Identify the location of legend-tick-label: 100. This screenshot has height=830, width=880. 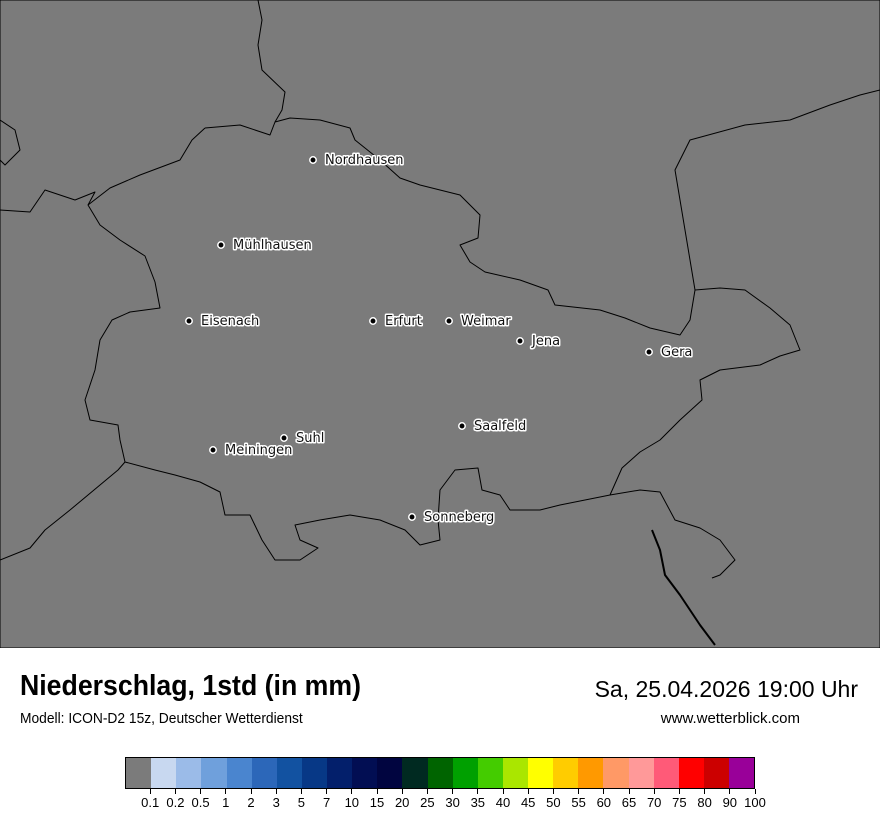
(755, 802).